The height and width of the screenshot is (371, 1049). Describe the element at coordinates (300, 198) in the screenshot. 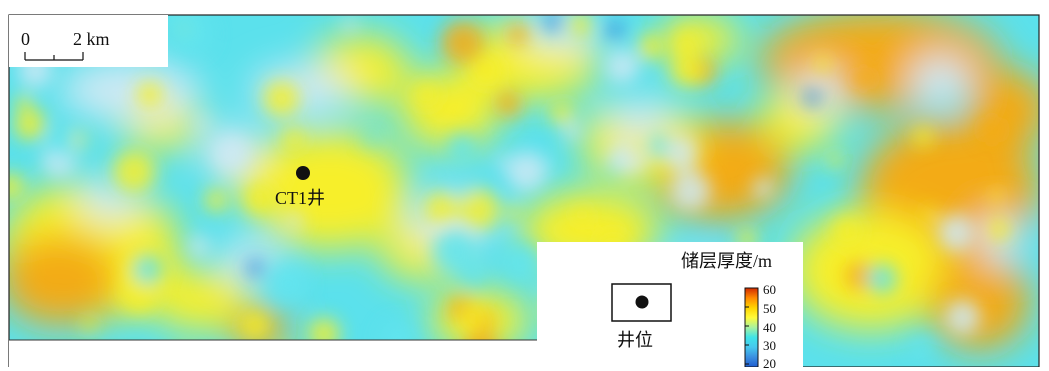

I see `well-ct1-label: CT1井` at that location.